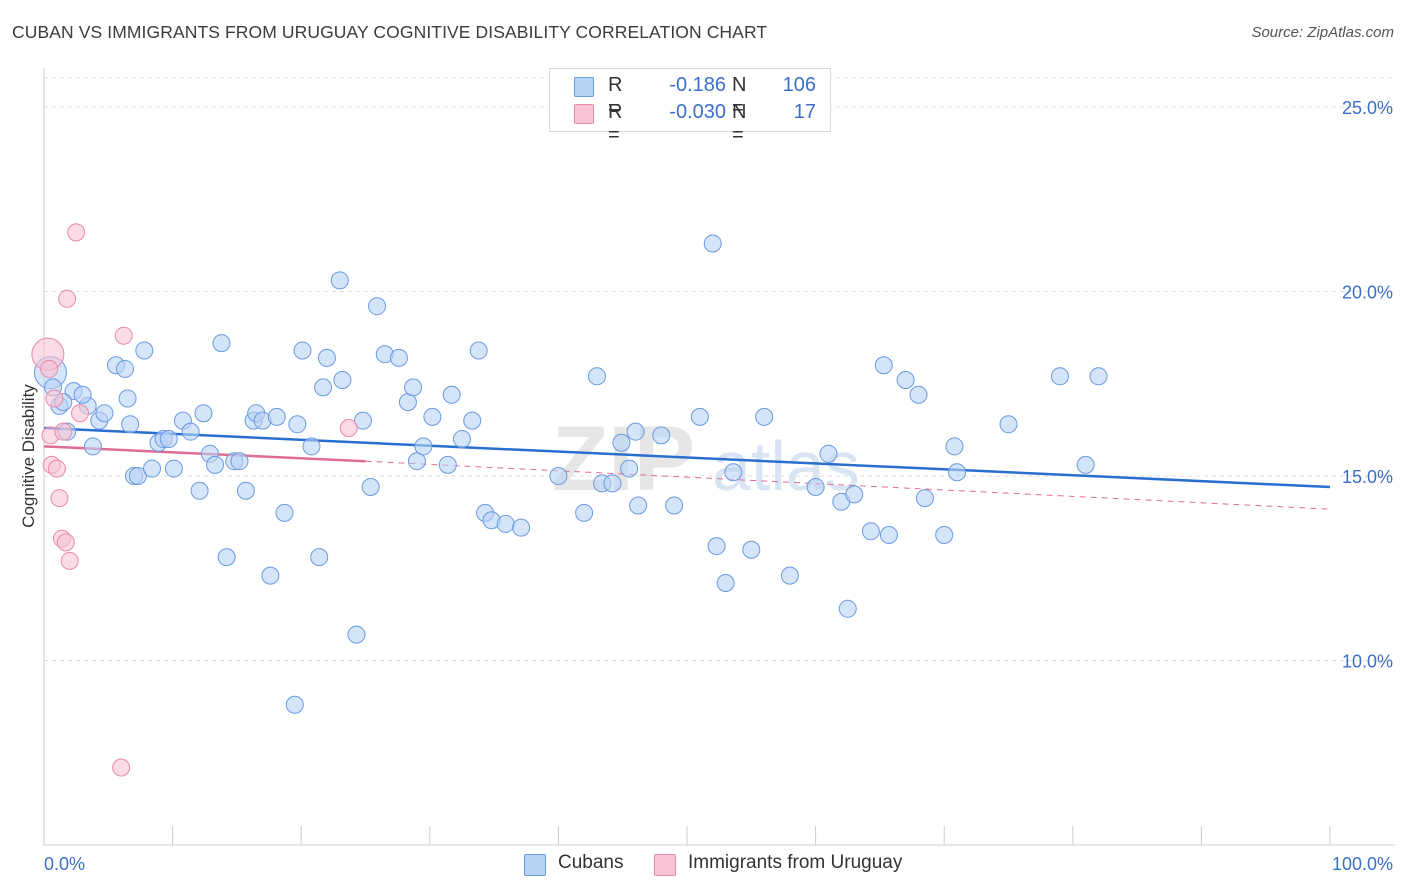 This screenshot has height=892, width=1406. I want to click on series-label-cubans: Cubans, so click(591, 862).